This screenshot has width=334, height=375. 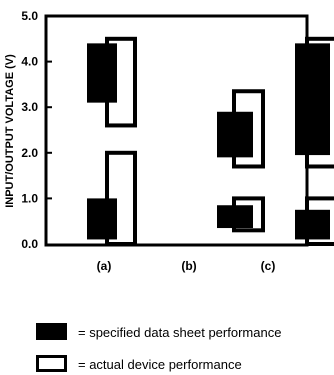 I want to click on legend-label-specified: = specified data sheet performance, so click(x=179, y=332).